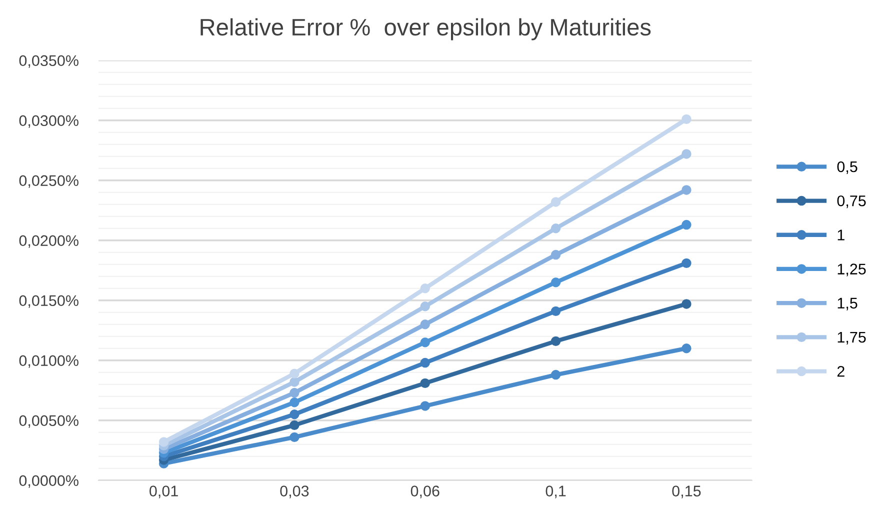 The height and width of the screenshot is (525, 895). Describe the element at coordinates (48, 481) in the screenshot. I see `y-tick-label: 0,0000%` at that location.